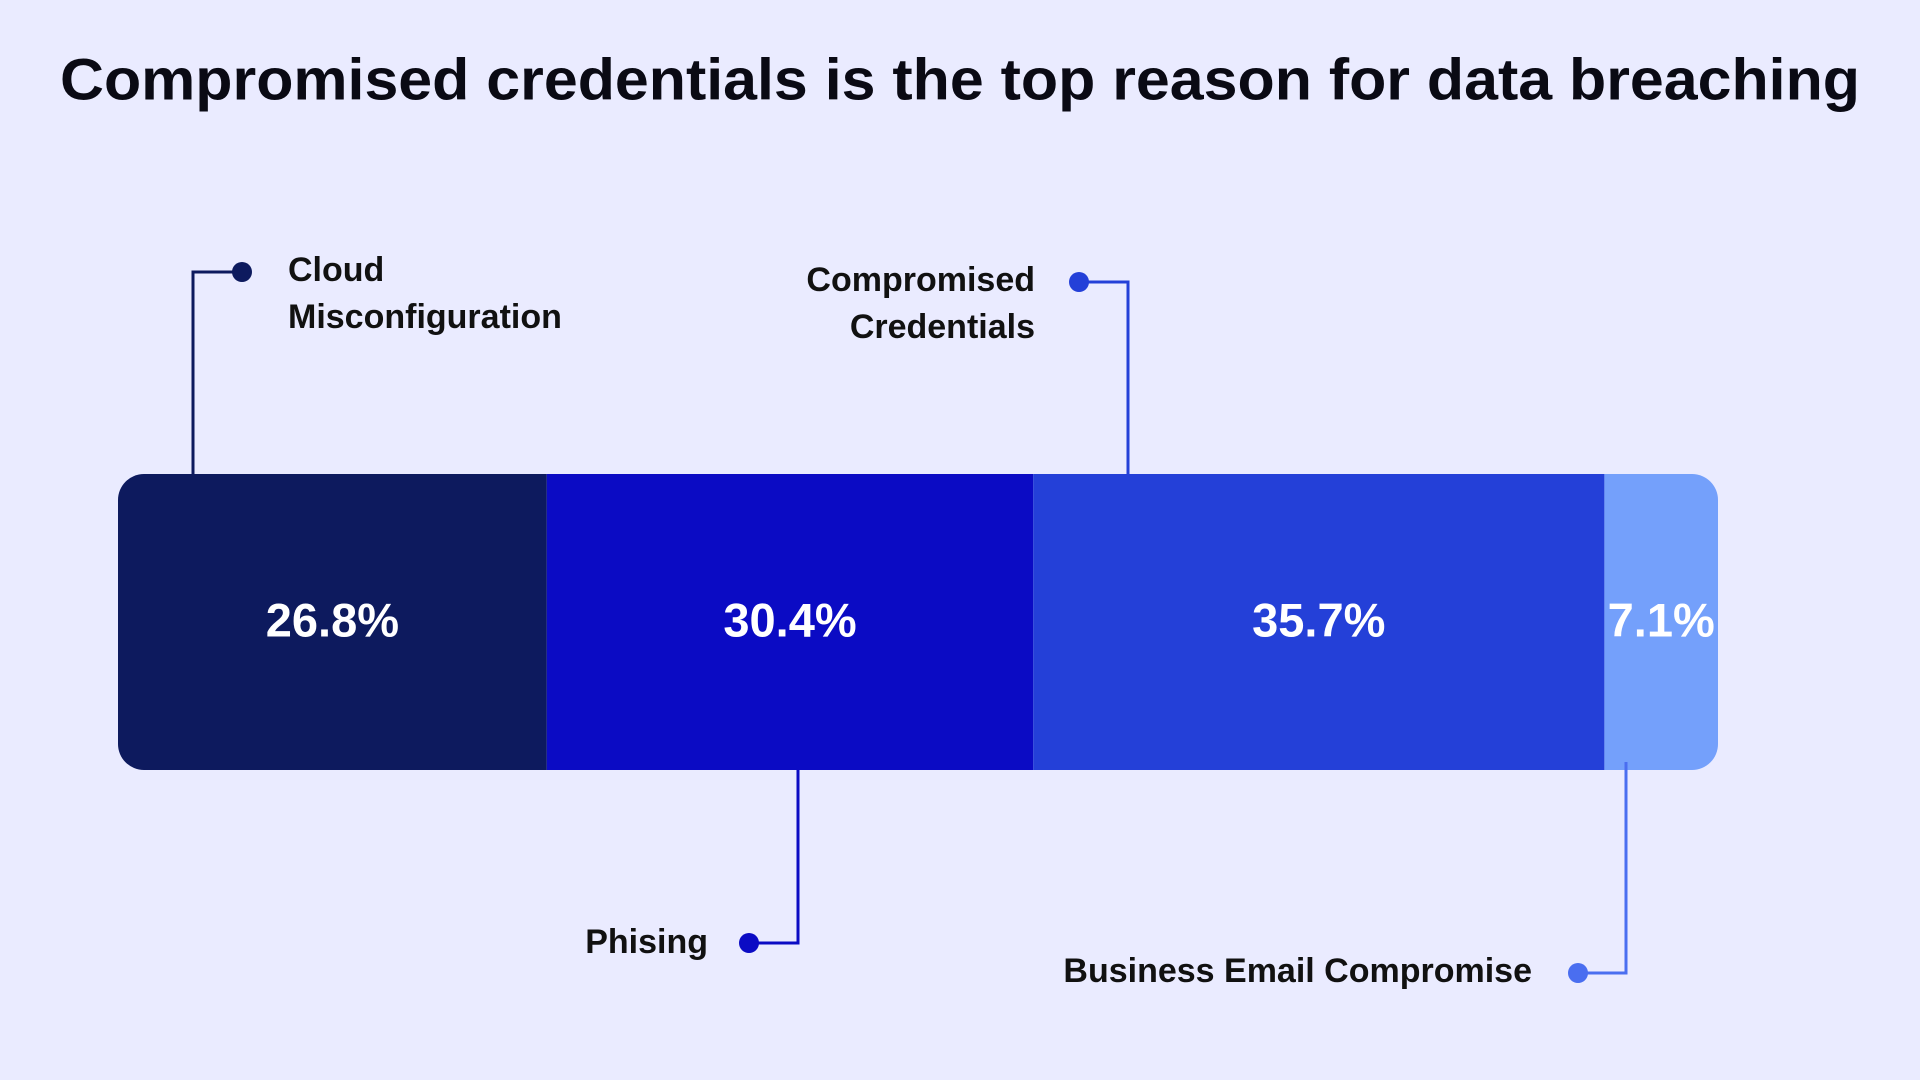  What do you see at coordinates (425, 293) in the screenshot?
I see `legend-label: Cloud Misconfiguration` at bounding box center [425, 293].